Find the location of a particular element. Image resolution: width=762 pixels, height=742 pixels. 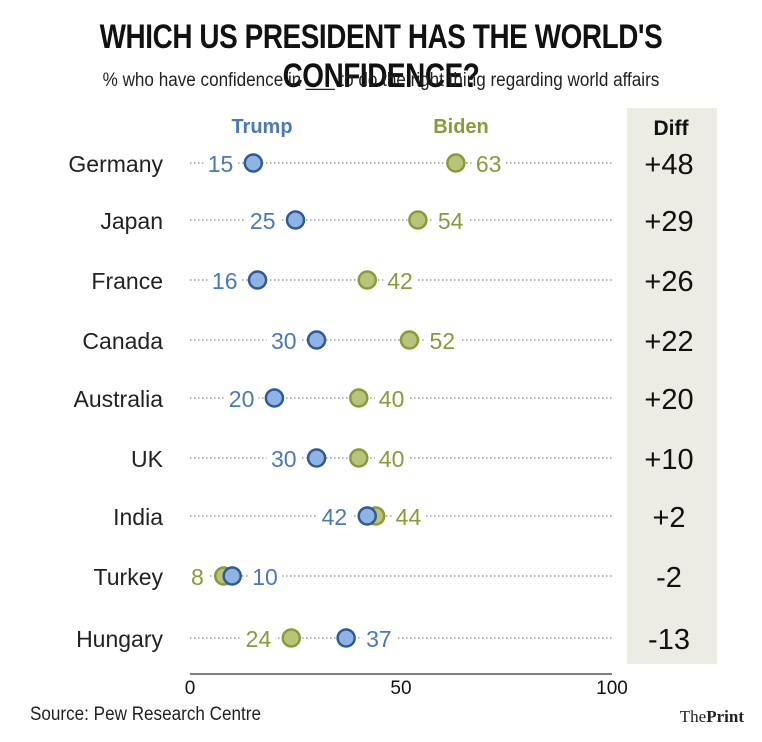

legend-biden: Biden is located at coordinates (461, 127).